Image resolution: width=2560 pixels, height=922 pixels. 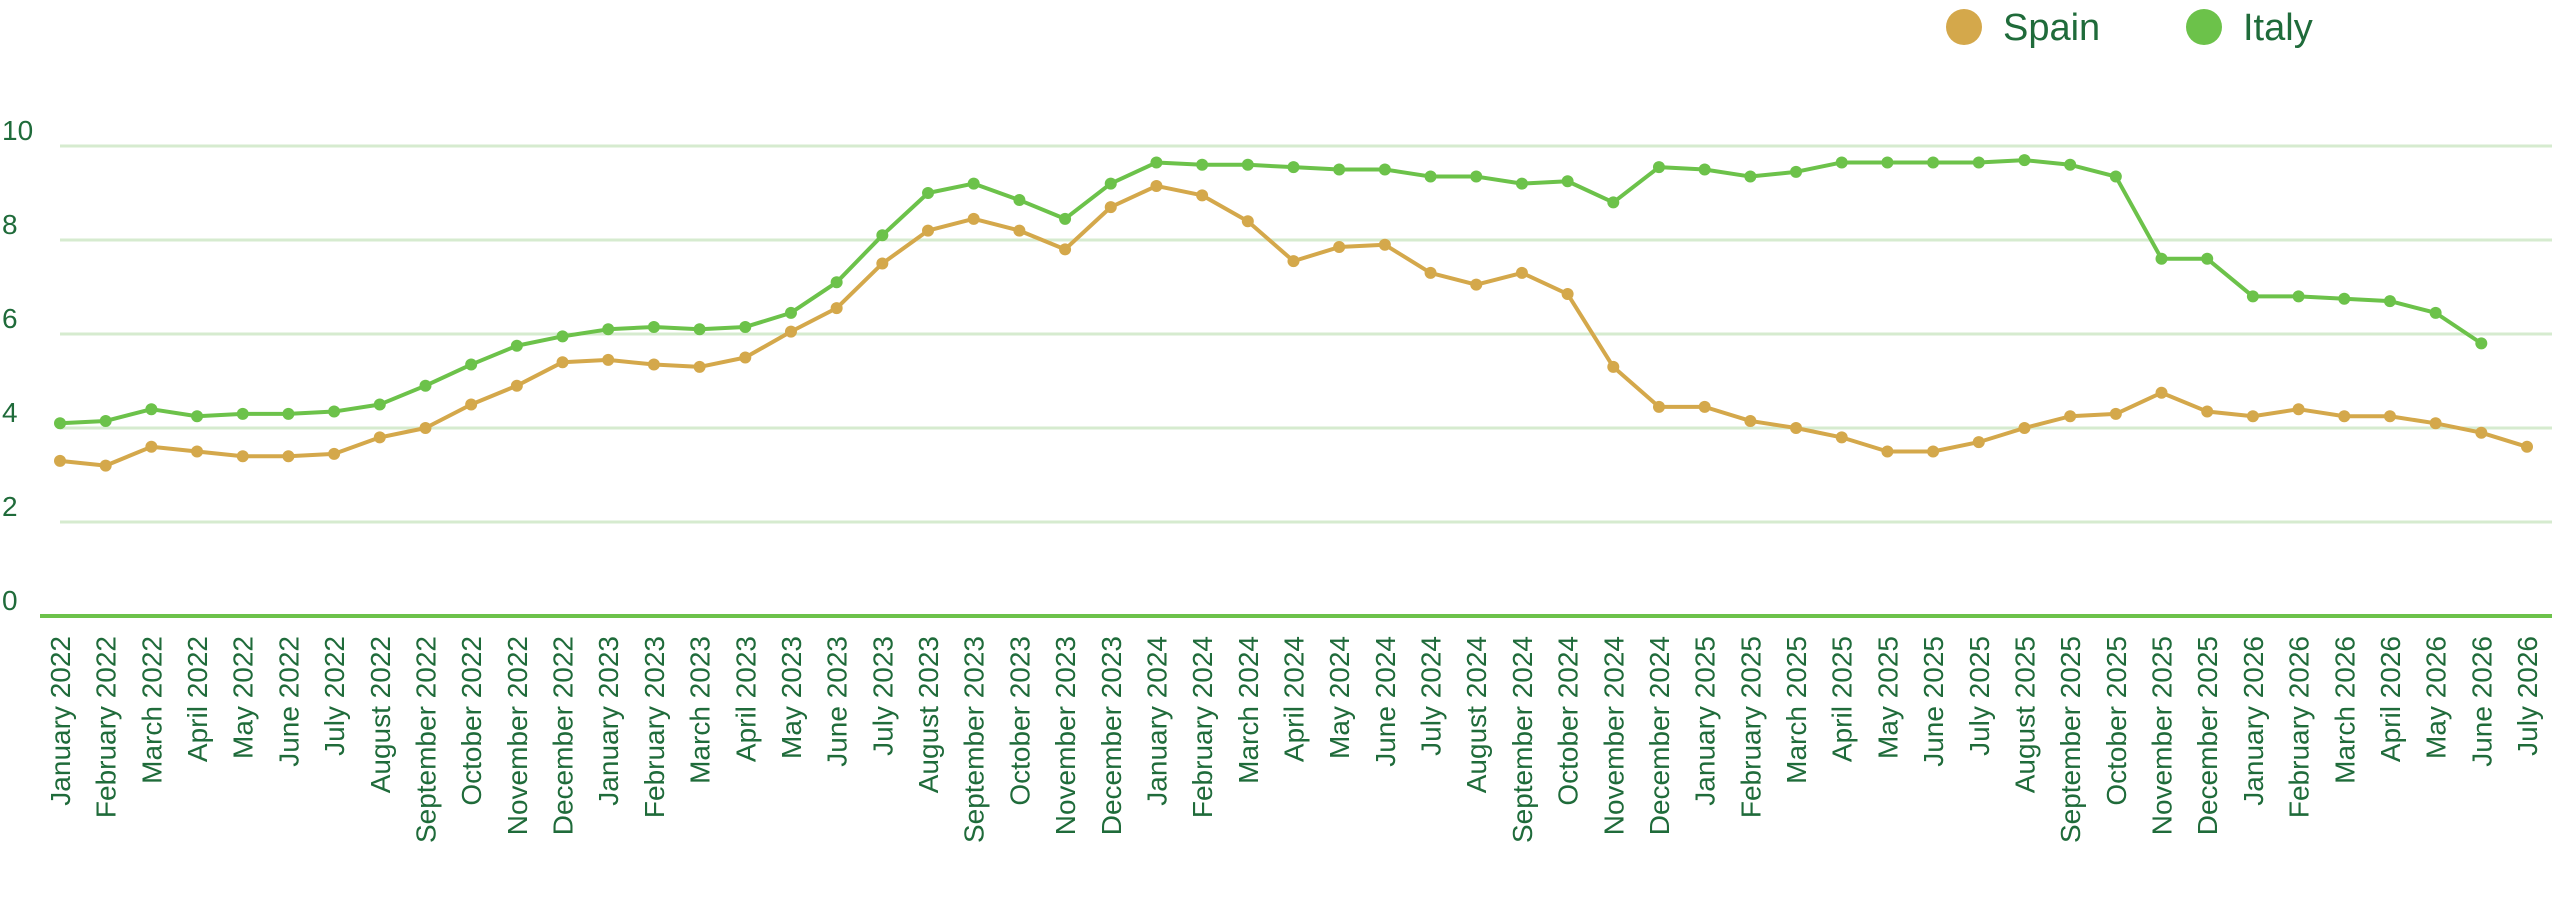 I want to click on y-tick-label: 0, so click(x=10, y=600).